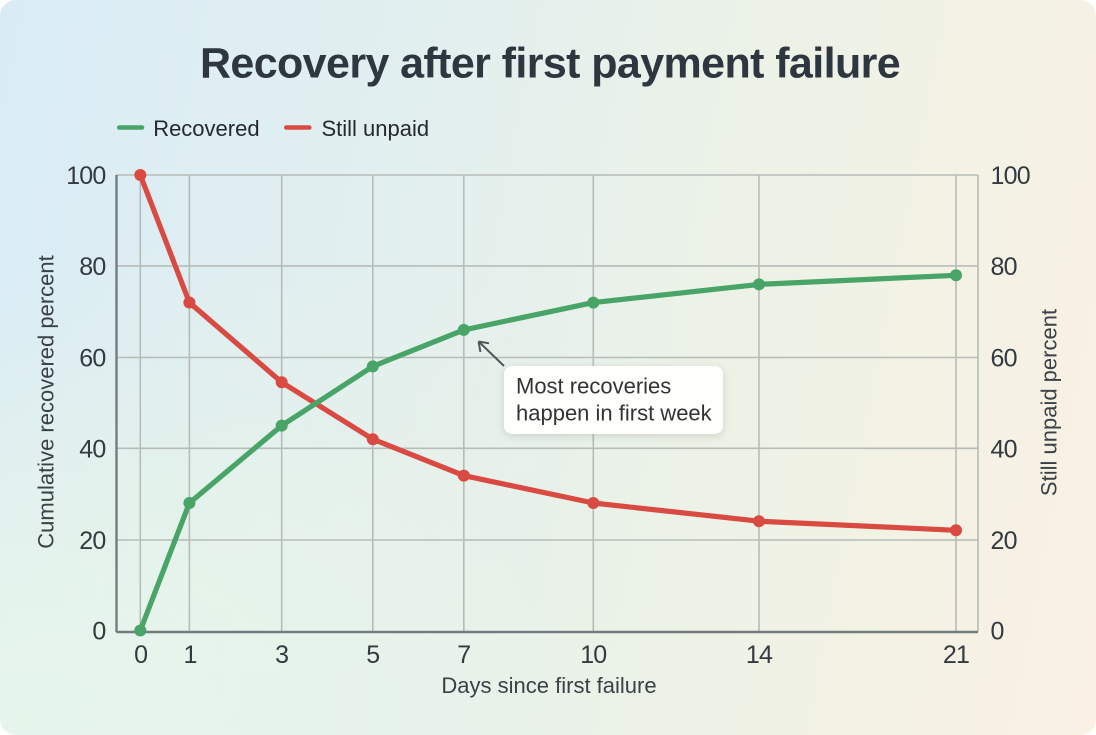 The image size is (1096, 735). I want to click on svg-text: 3, so click(281, 655).